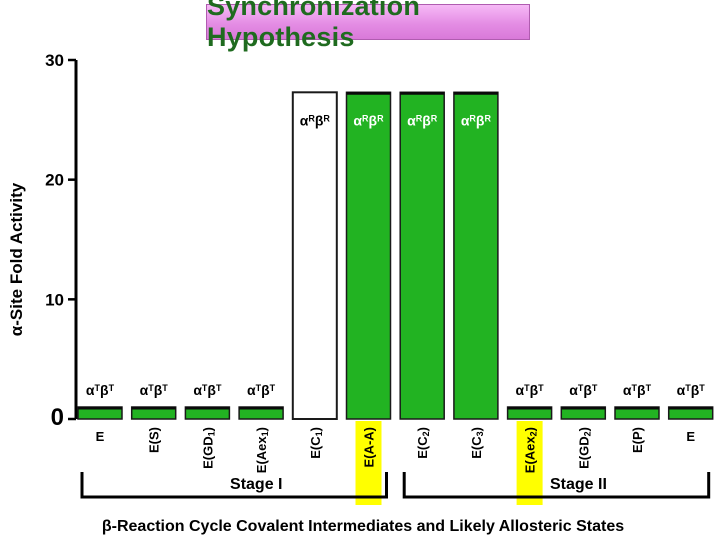  What do you see at coordinates (54, 60) in the screenshot?
I see `y-tick-label: 30` at bounding box center [54, 60].